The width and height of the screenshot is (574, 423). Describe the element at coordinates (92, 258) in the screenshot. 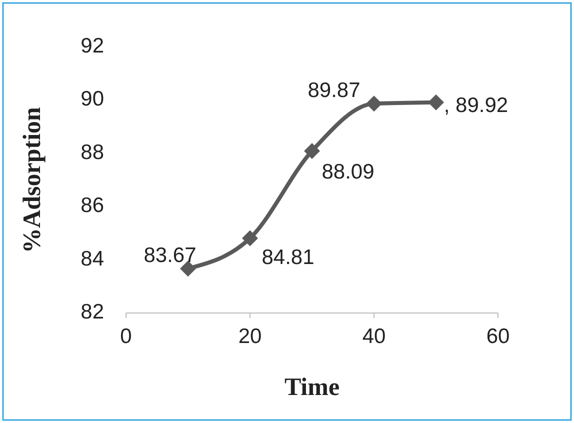

I see `y-tick-label: 84` at that location.